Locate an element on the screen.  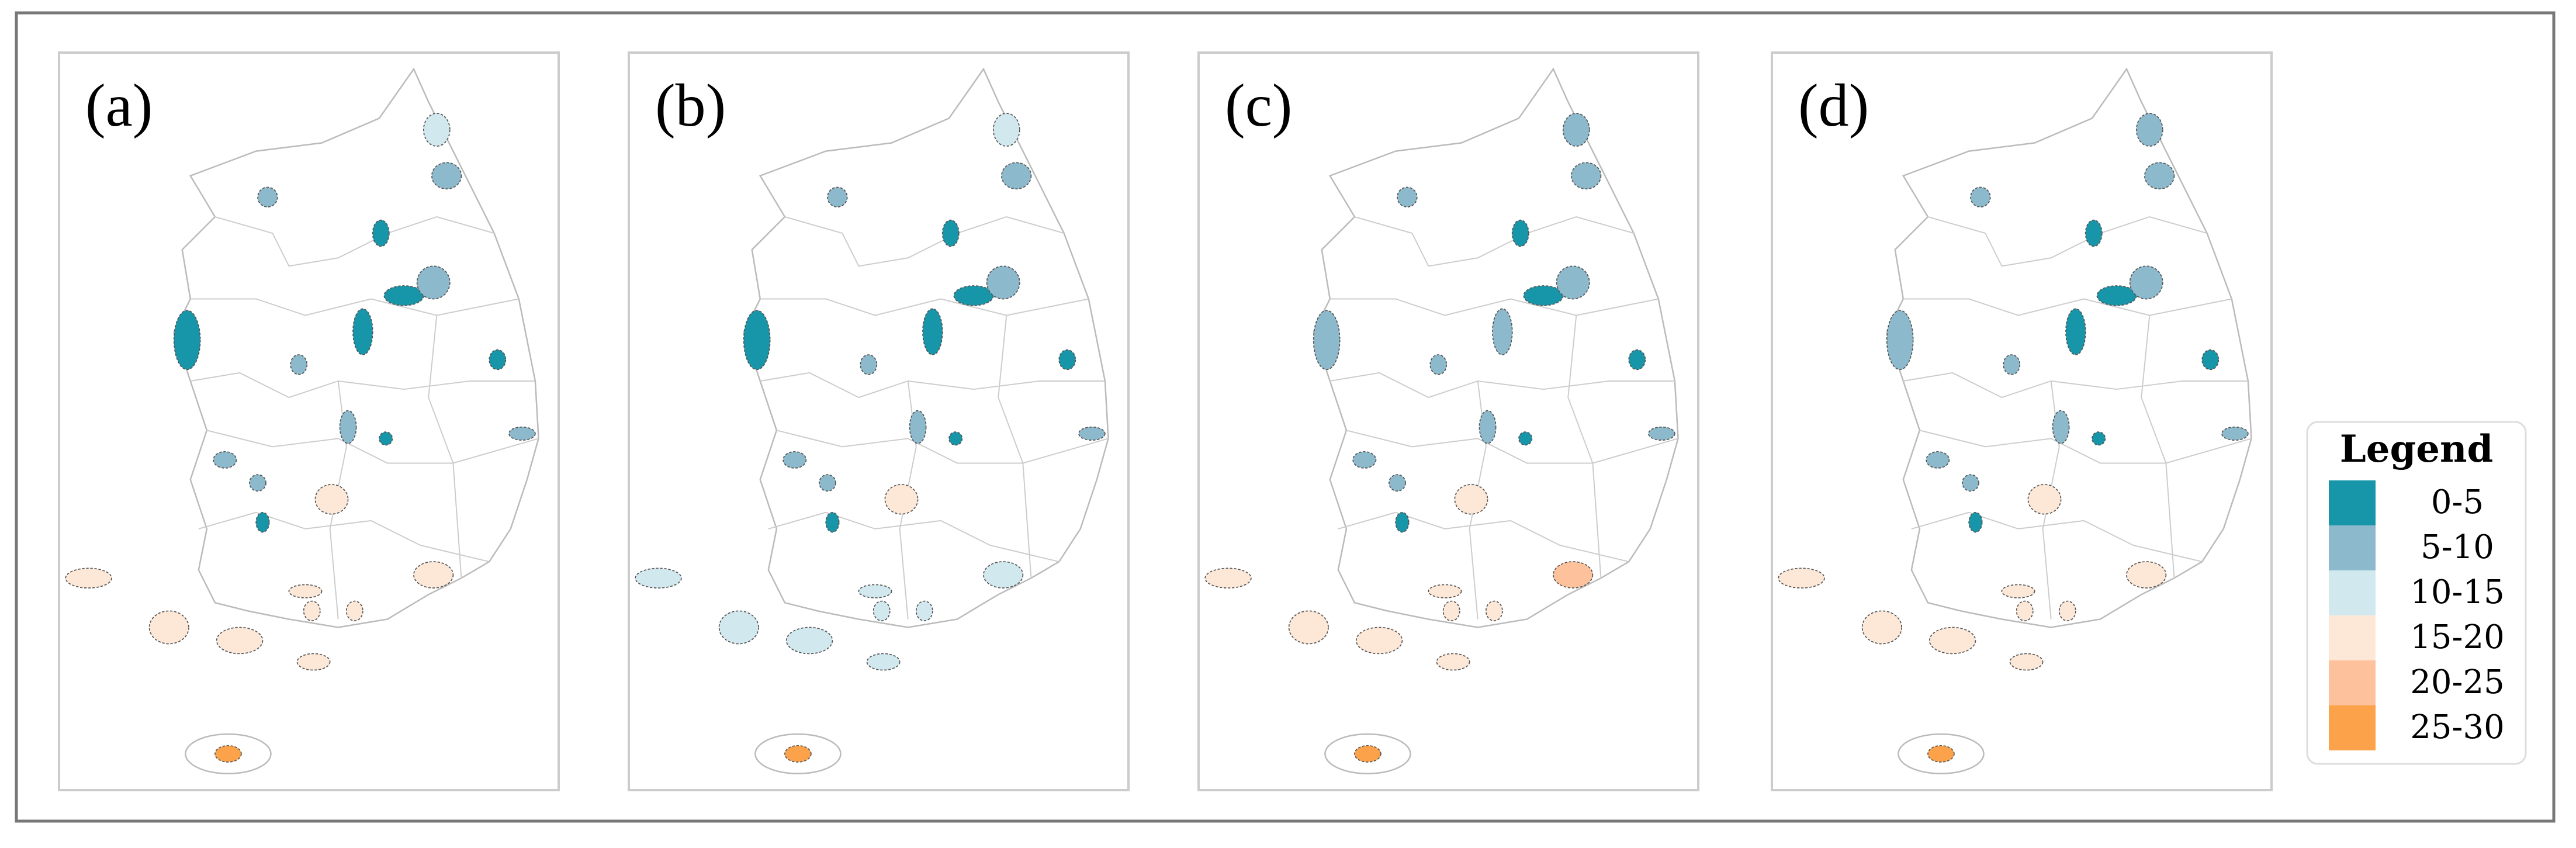
legend-label: 25-30 is located at coordinates (2457, 727).